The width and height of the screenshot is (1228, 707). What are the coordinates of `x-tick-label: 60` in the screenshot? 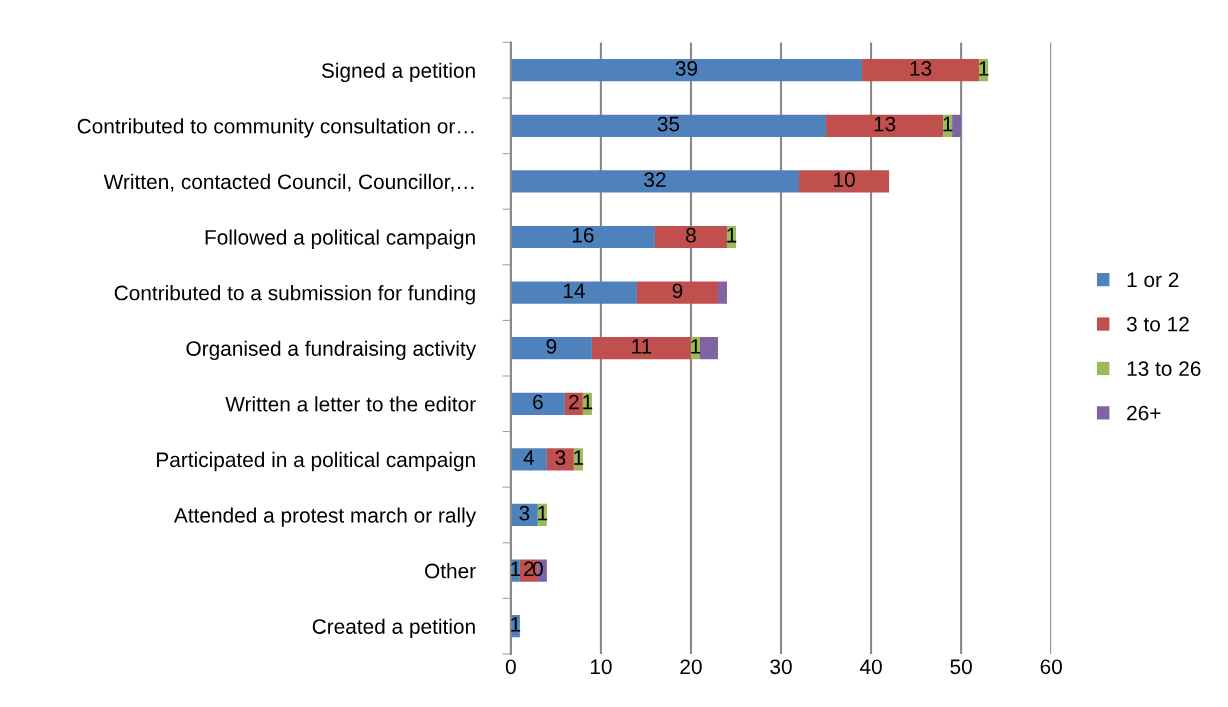 It's located at (1051, 667).